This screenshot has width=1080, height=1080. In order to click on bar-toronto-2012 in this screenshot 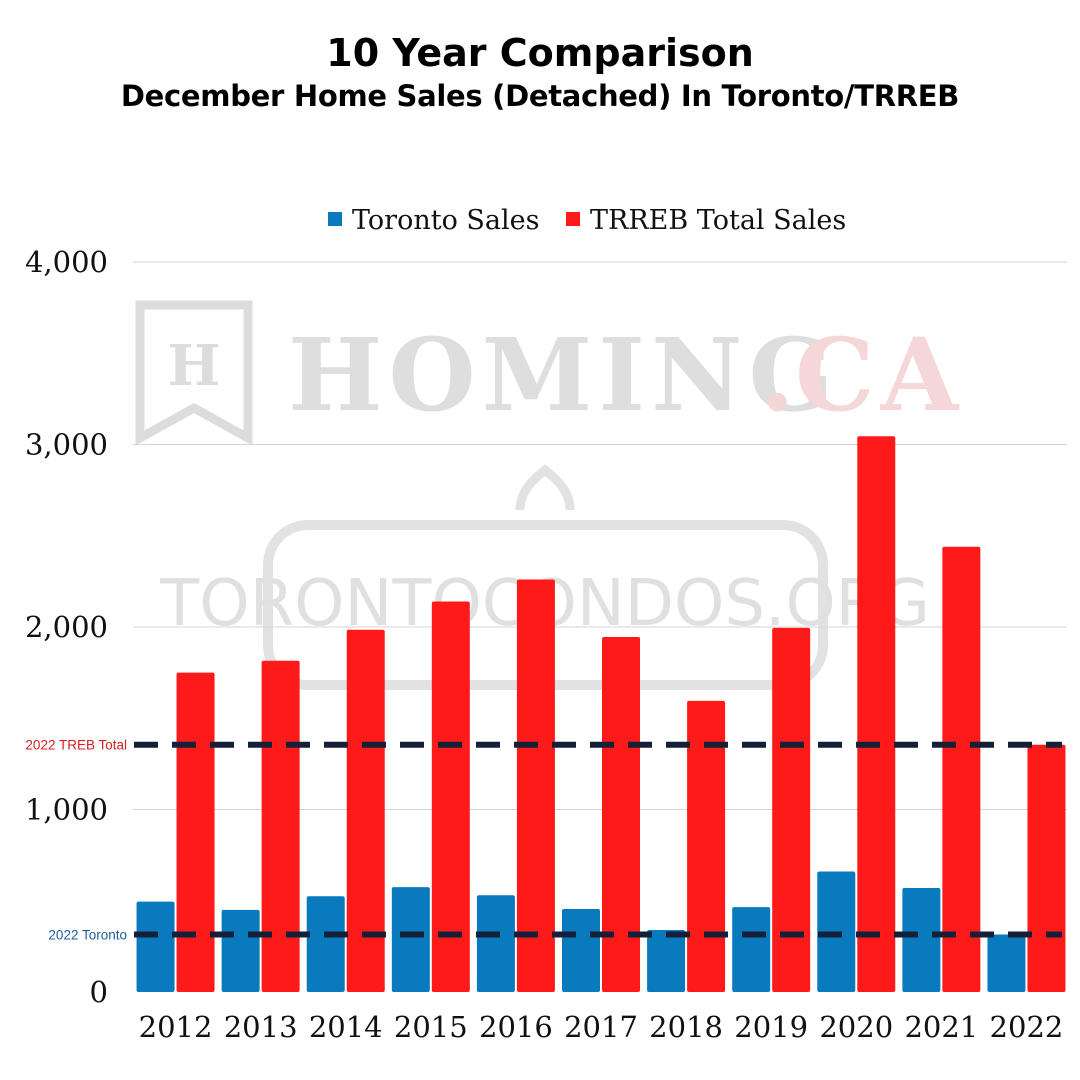, I will do `click(155, 946)`.